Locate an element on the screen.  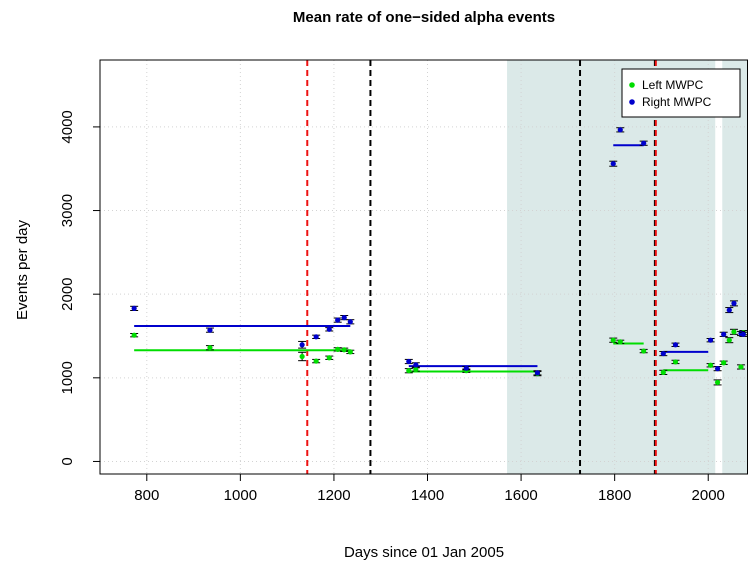
x-tick-label: 1800 is located at coordinates (614, 495).